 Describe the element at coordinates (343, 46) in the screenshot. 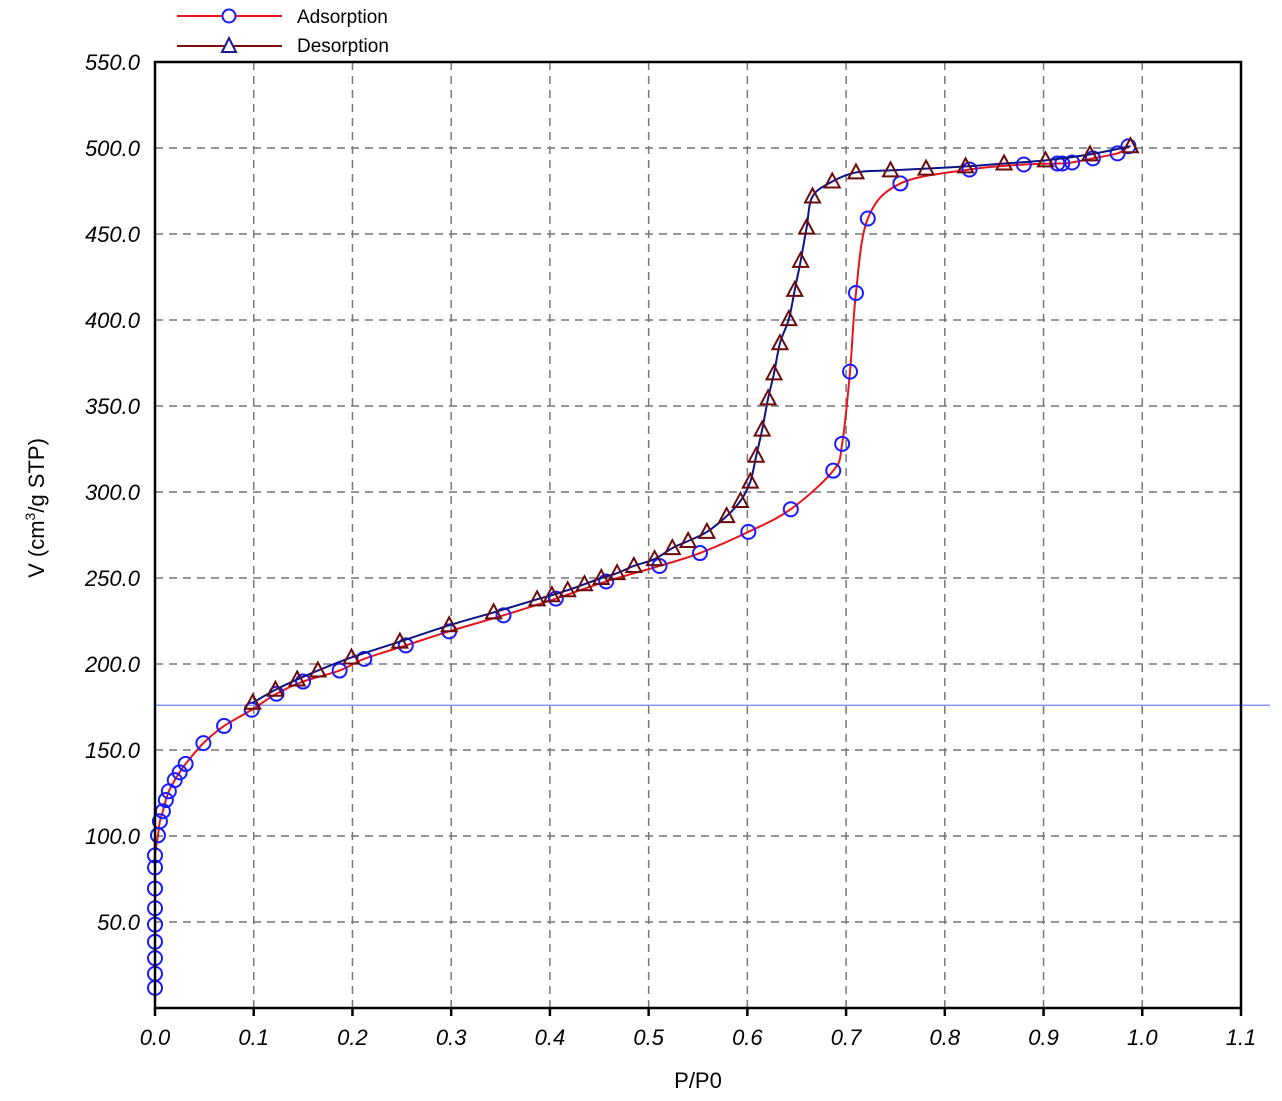

I see `legend-label-desorption: Desorption` at that location.